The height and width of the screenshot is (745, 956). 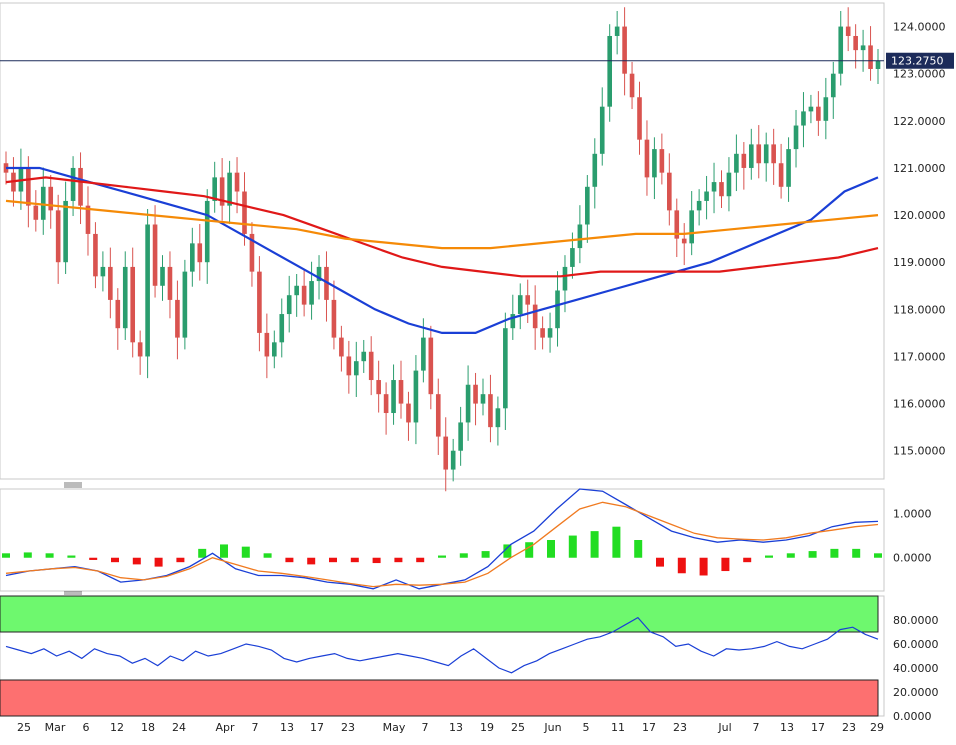 I want to click on x-tick-label: 25, so click(x=24, y=727).